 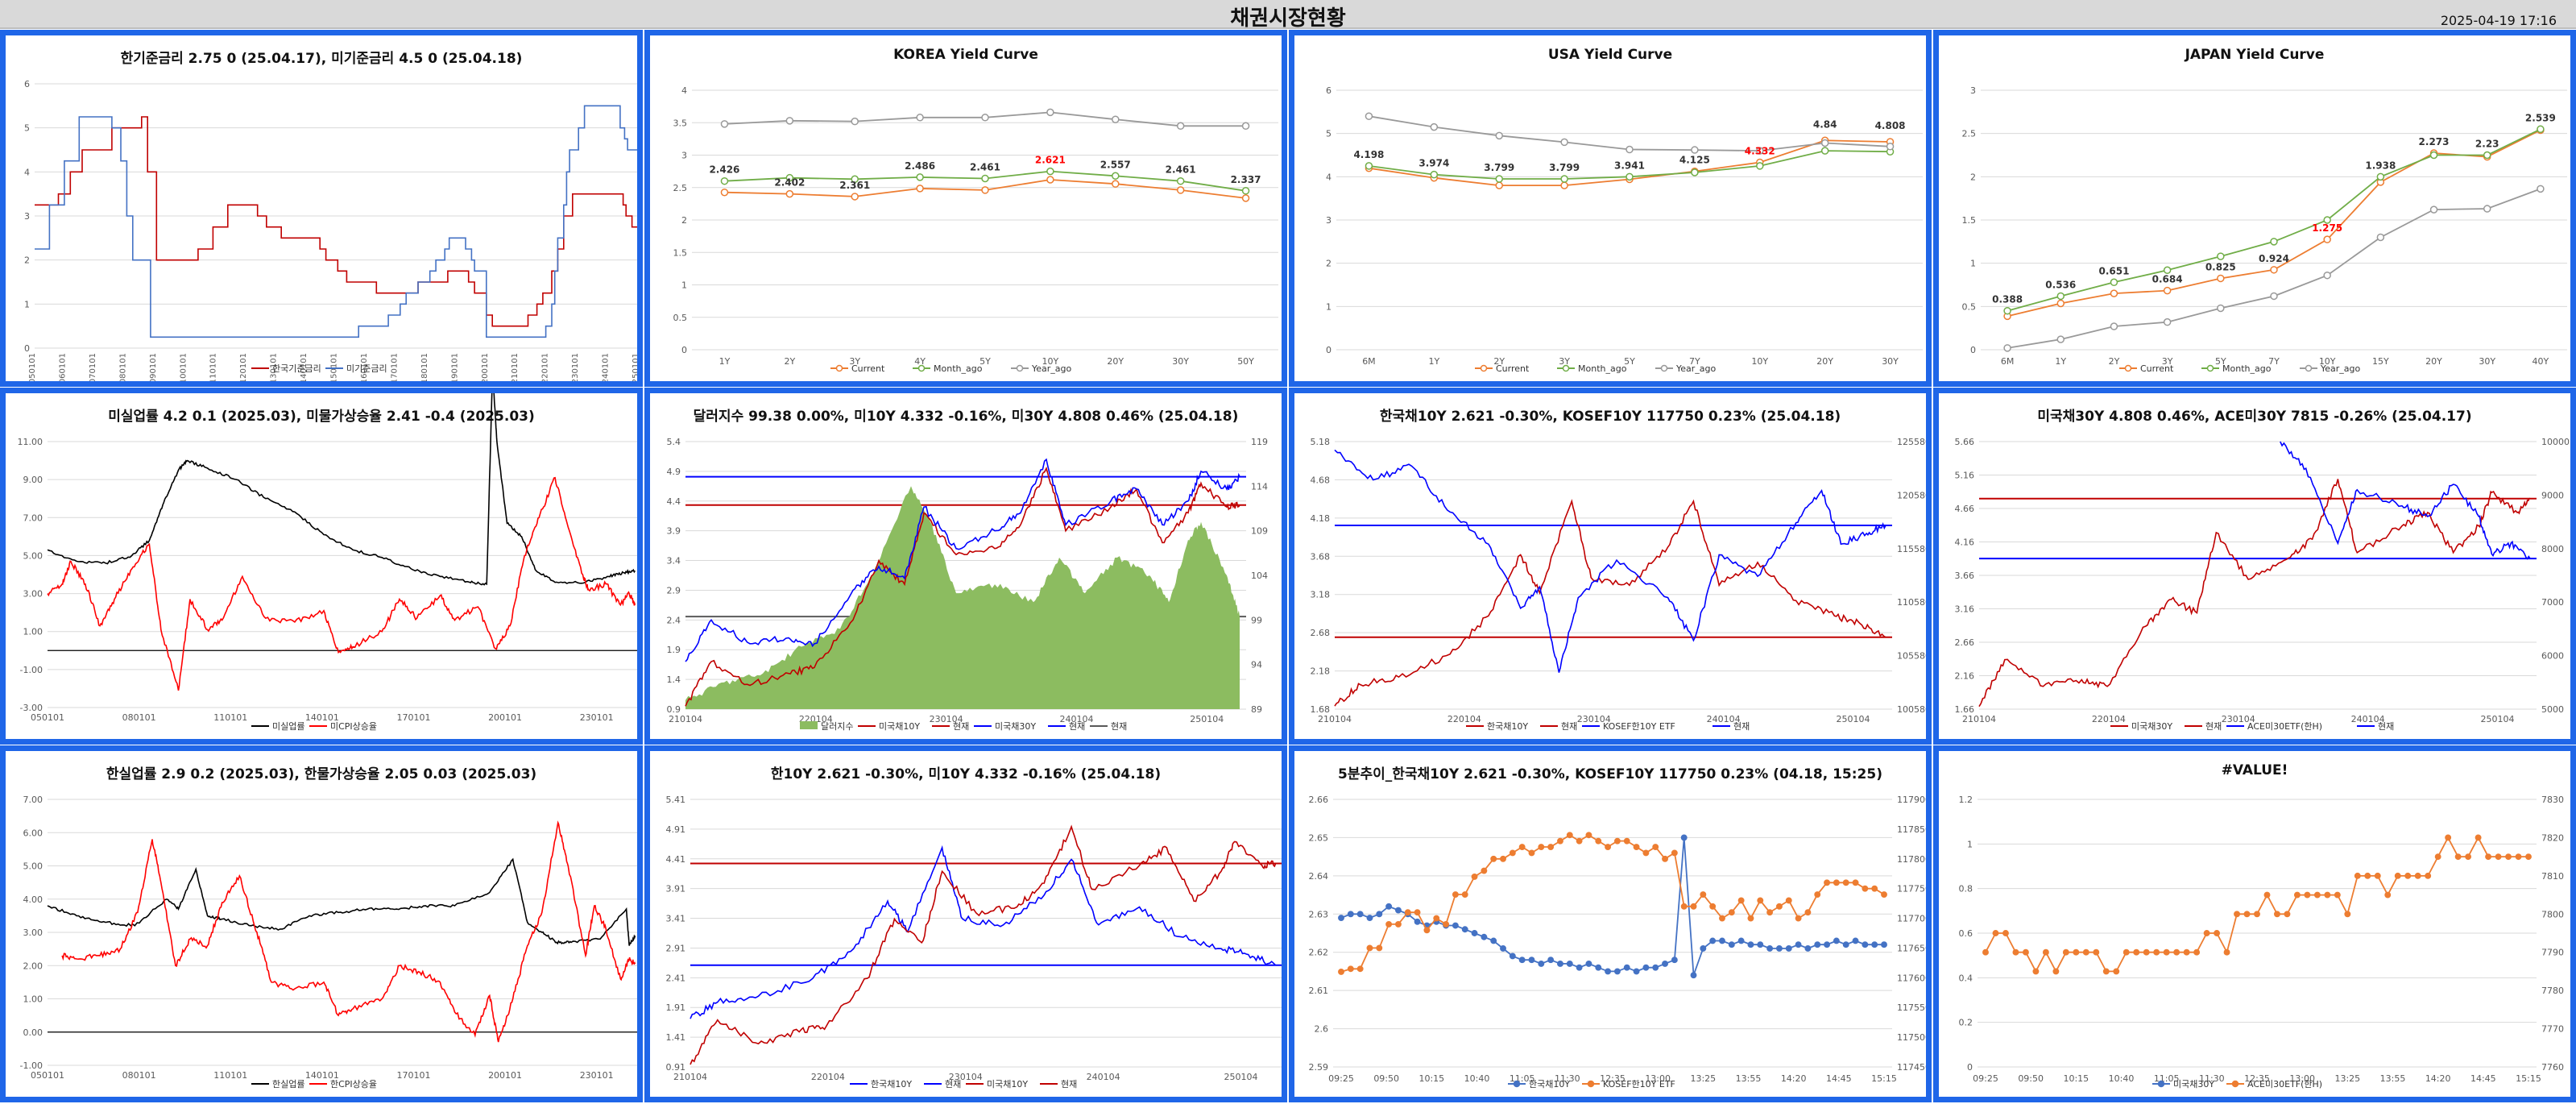 I want to click on legend-label: KOSEF한10Y ETF, so click(x=1639, y=727).